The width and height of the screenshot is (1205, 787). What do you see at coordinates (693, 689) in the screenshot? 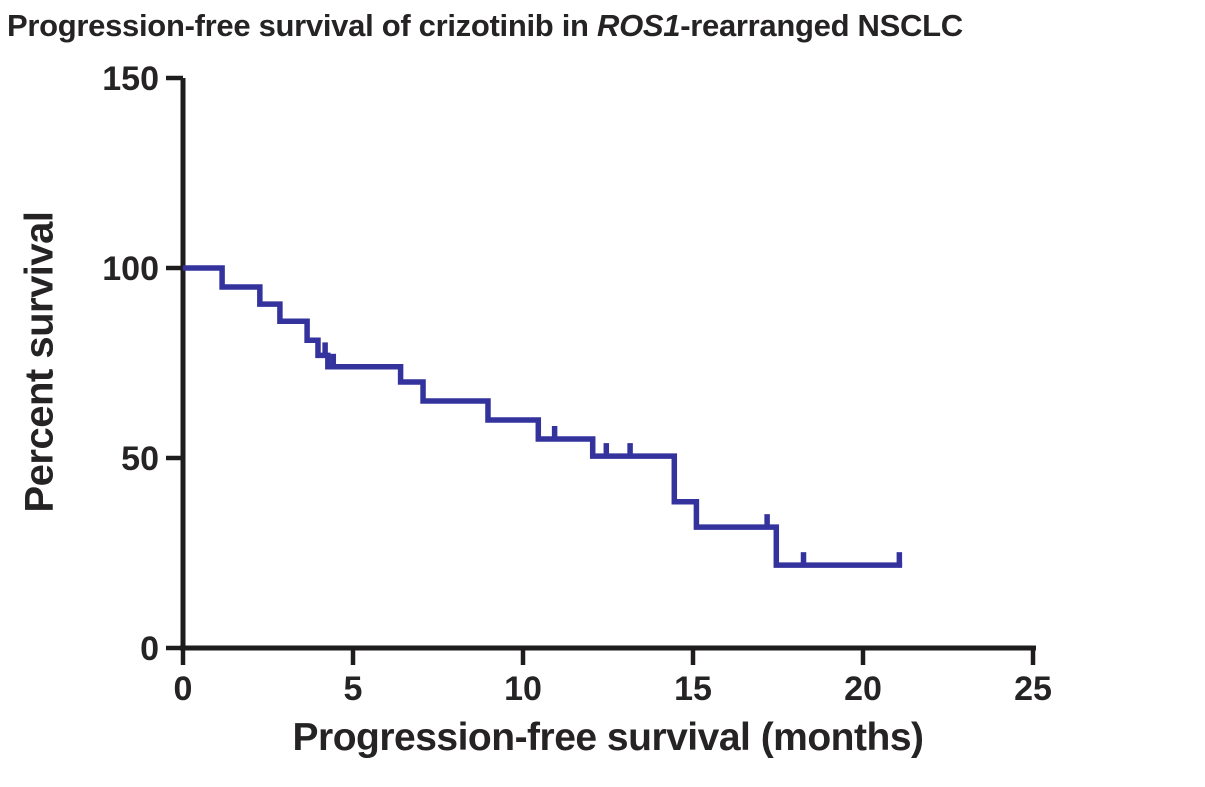
I see `x-tick-label: 15` at bounding box center [693, 689].